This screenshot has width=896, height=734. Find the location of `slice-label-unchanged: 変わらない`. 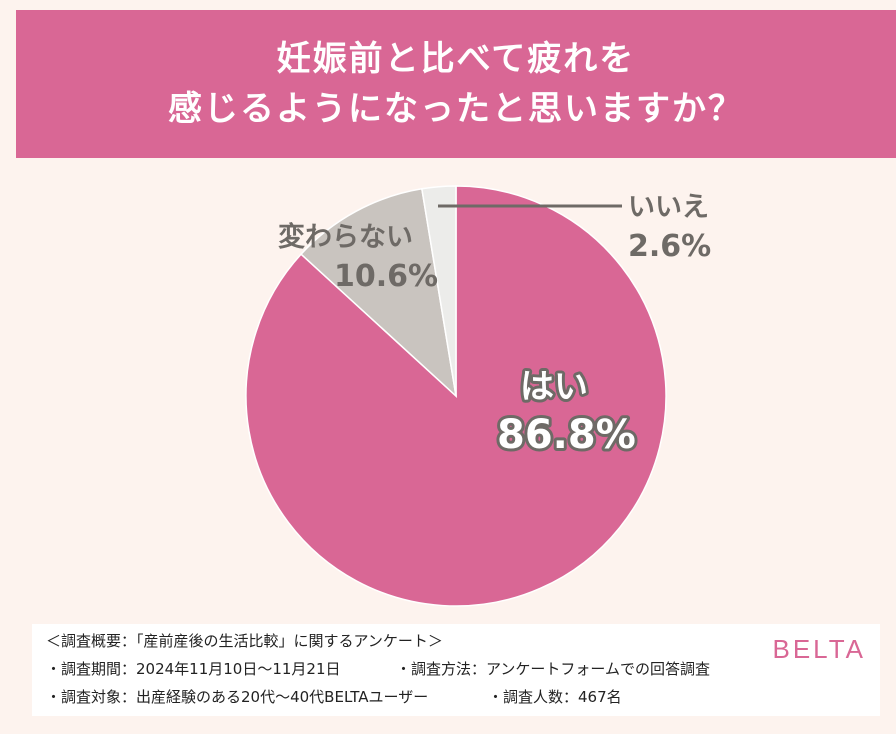

slice-label-unchanged: 変わらない is located at coordinates (345, 237).